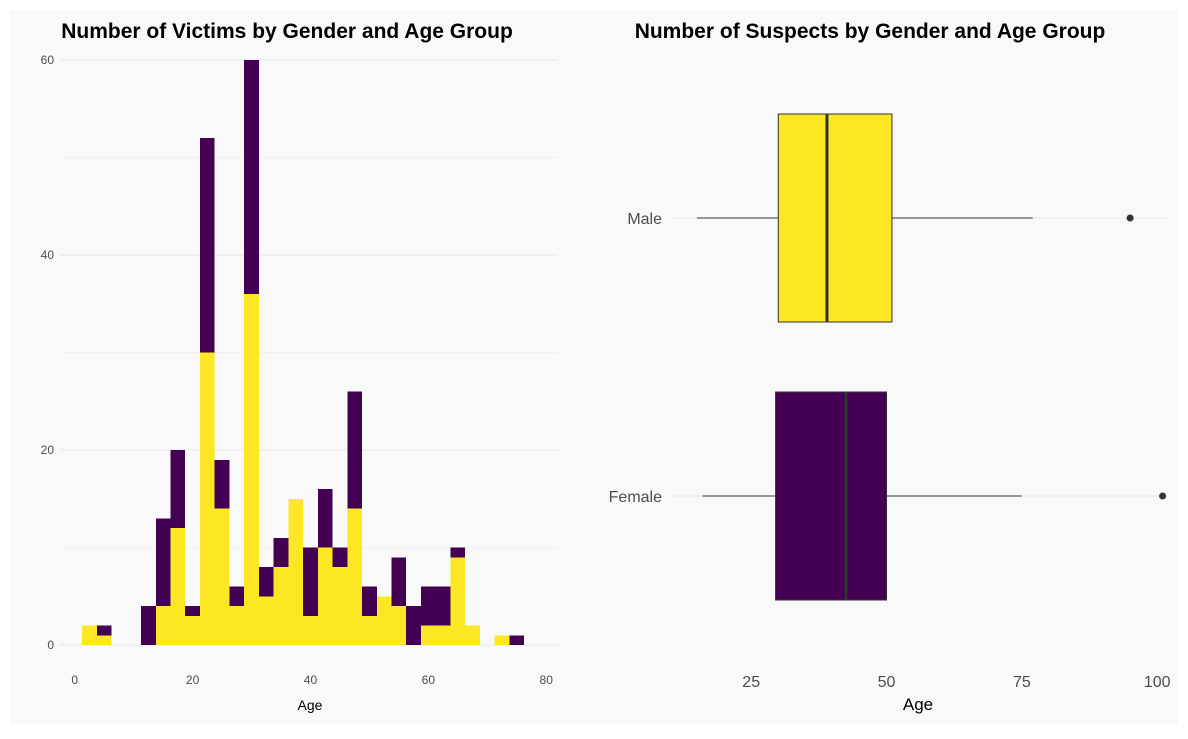  I want to click on left-x-axis-label: Age, so click(310, 705).